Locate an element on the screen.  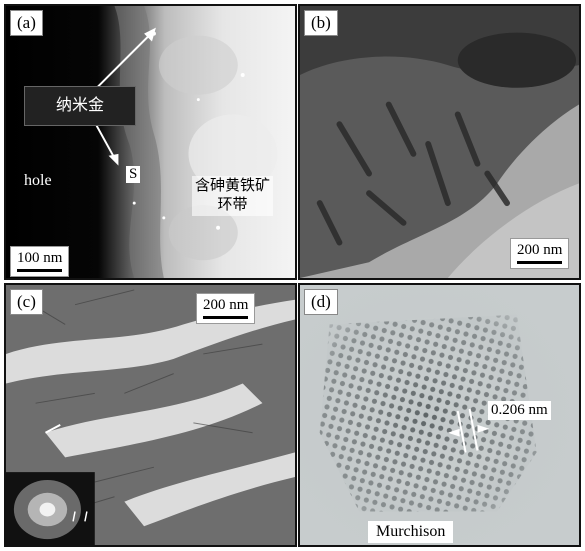
panel-c-label: (c) is located at coordinates (26, 302).